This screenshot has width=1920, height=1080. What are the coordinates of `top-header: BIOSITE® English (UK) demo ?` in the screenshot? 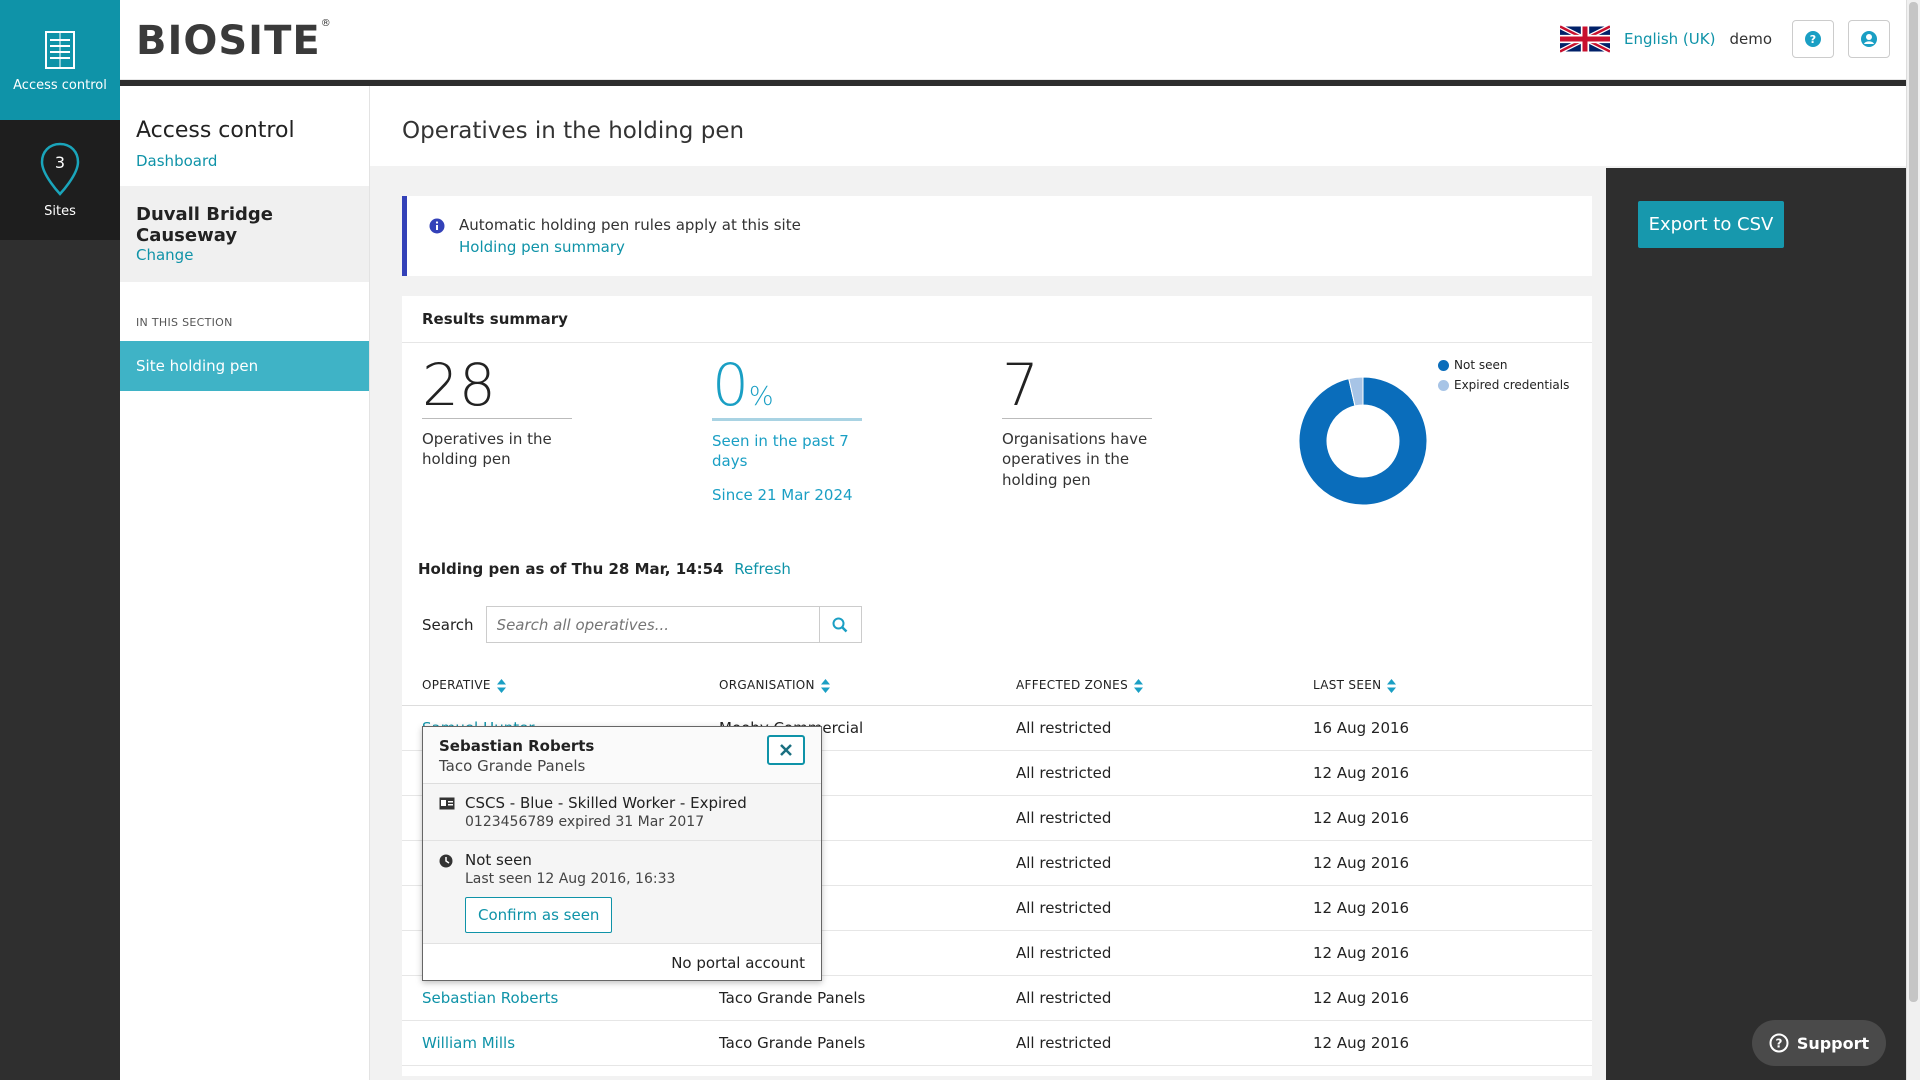 It's located at (1013, 40).